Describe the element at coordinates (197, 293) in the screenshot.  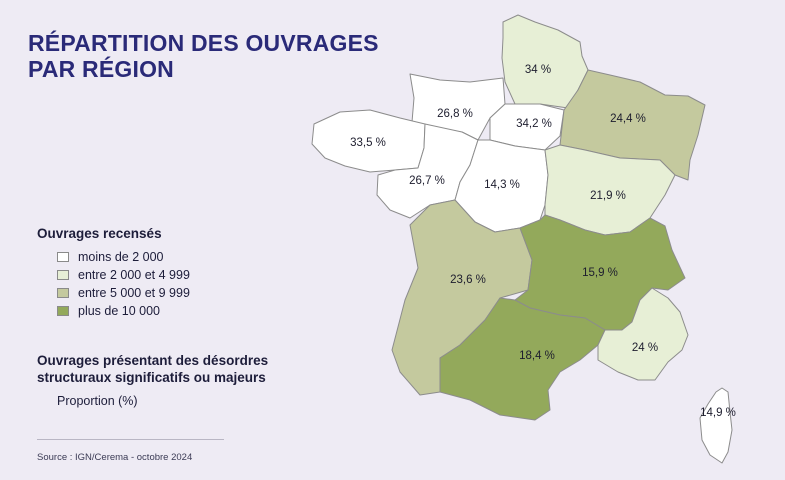
I see `legend-item: entre 5 000 et 9 999` at that location.